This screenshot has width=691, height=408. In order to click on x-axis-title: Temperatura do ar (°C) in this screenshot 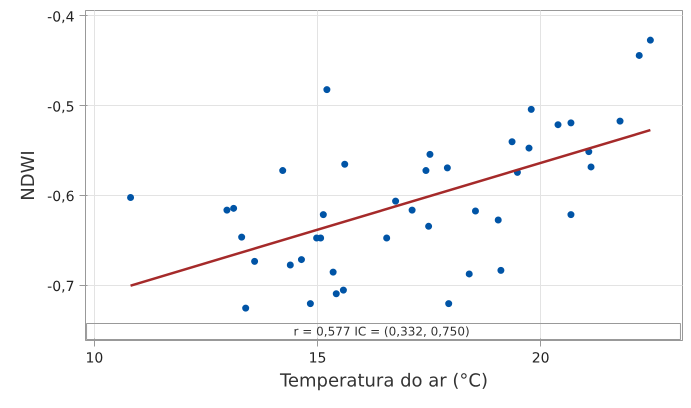, I will do `click(383, 381)`.